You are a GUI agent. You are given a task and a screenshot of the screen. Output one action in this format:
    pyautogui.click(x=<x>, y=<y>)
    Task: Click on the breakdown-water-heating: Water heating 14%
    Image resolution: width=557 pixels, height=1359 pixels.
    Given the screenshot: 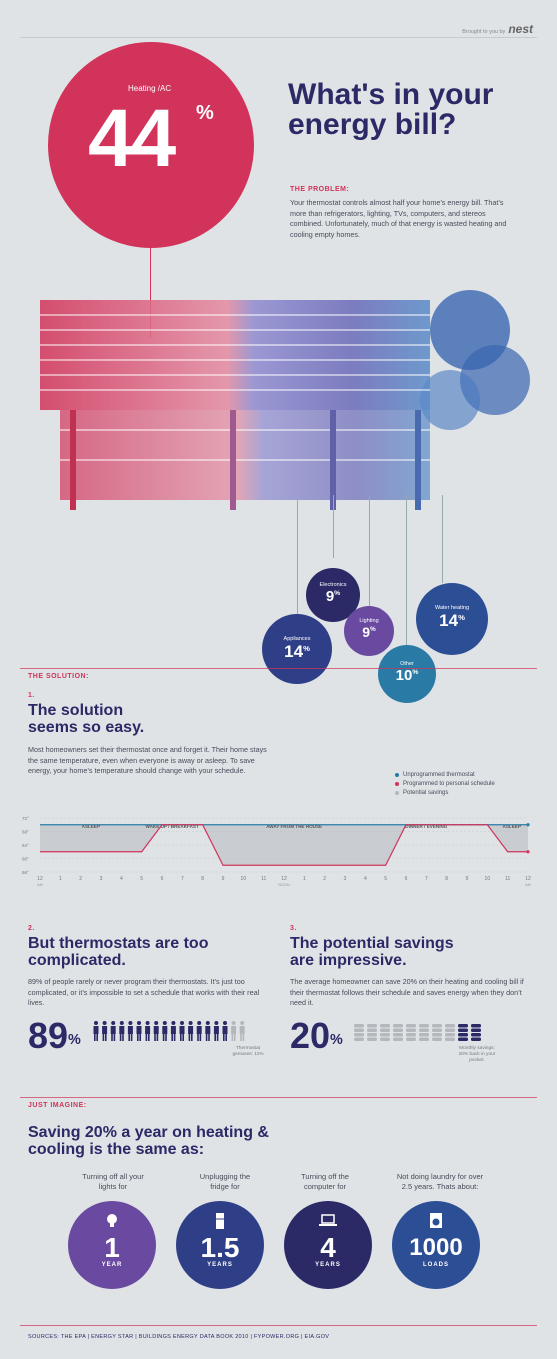 What is the action you would take?
    pyautogui.click(x=452, y=619)
    